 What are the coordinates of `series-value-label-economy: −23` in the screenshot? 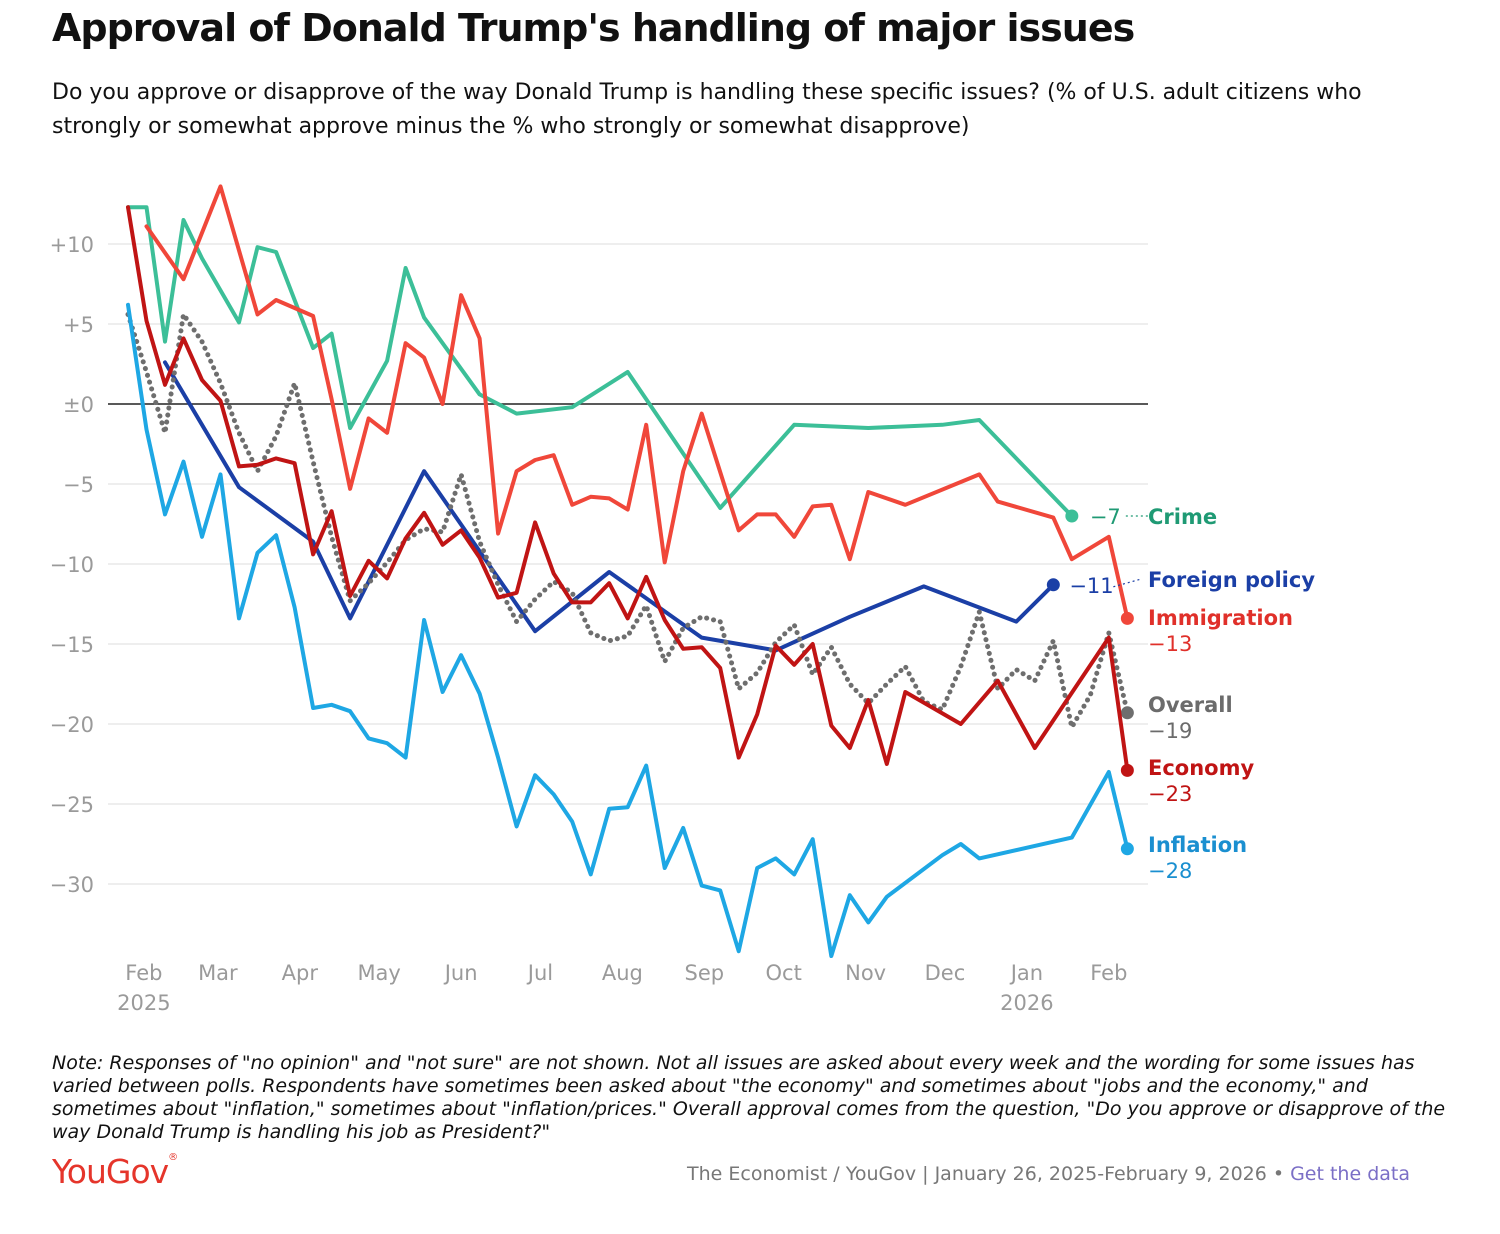 It's located at (1170, 794).